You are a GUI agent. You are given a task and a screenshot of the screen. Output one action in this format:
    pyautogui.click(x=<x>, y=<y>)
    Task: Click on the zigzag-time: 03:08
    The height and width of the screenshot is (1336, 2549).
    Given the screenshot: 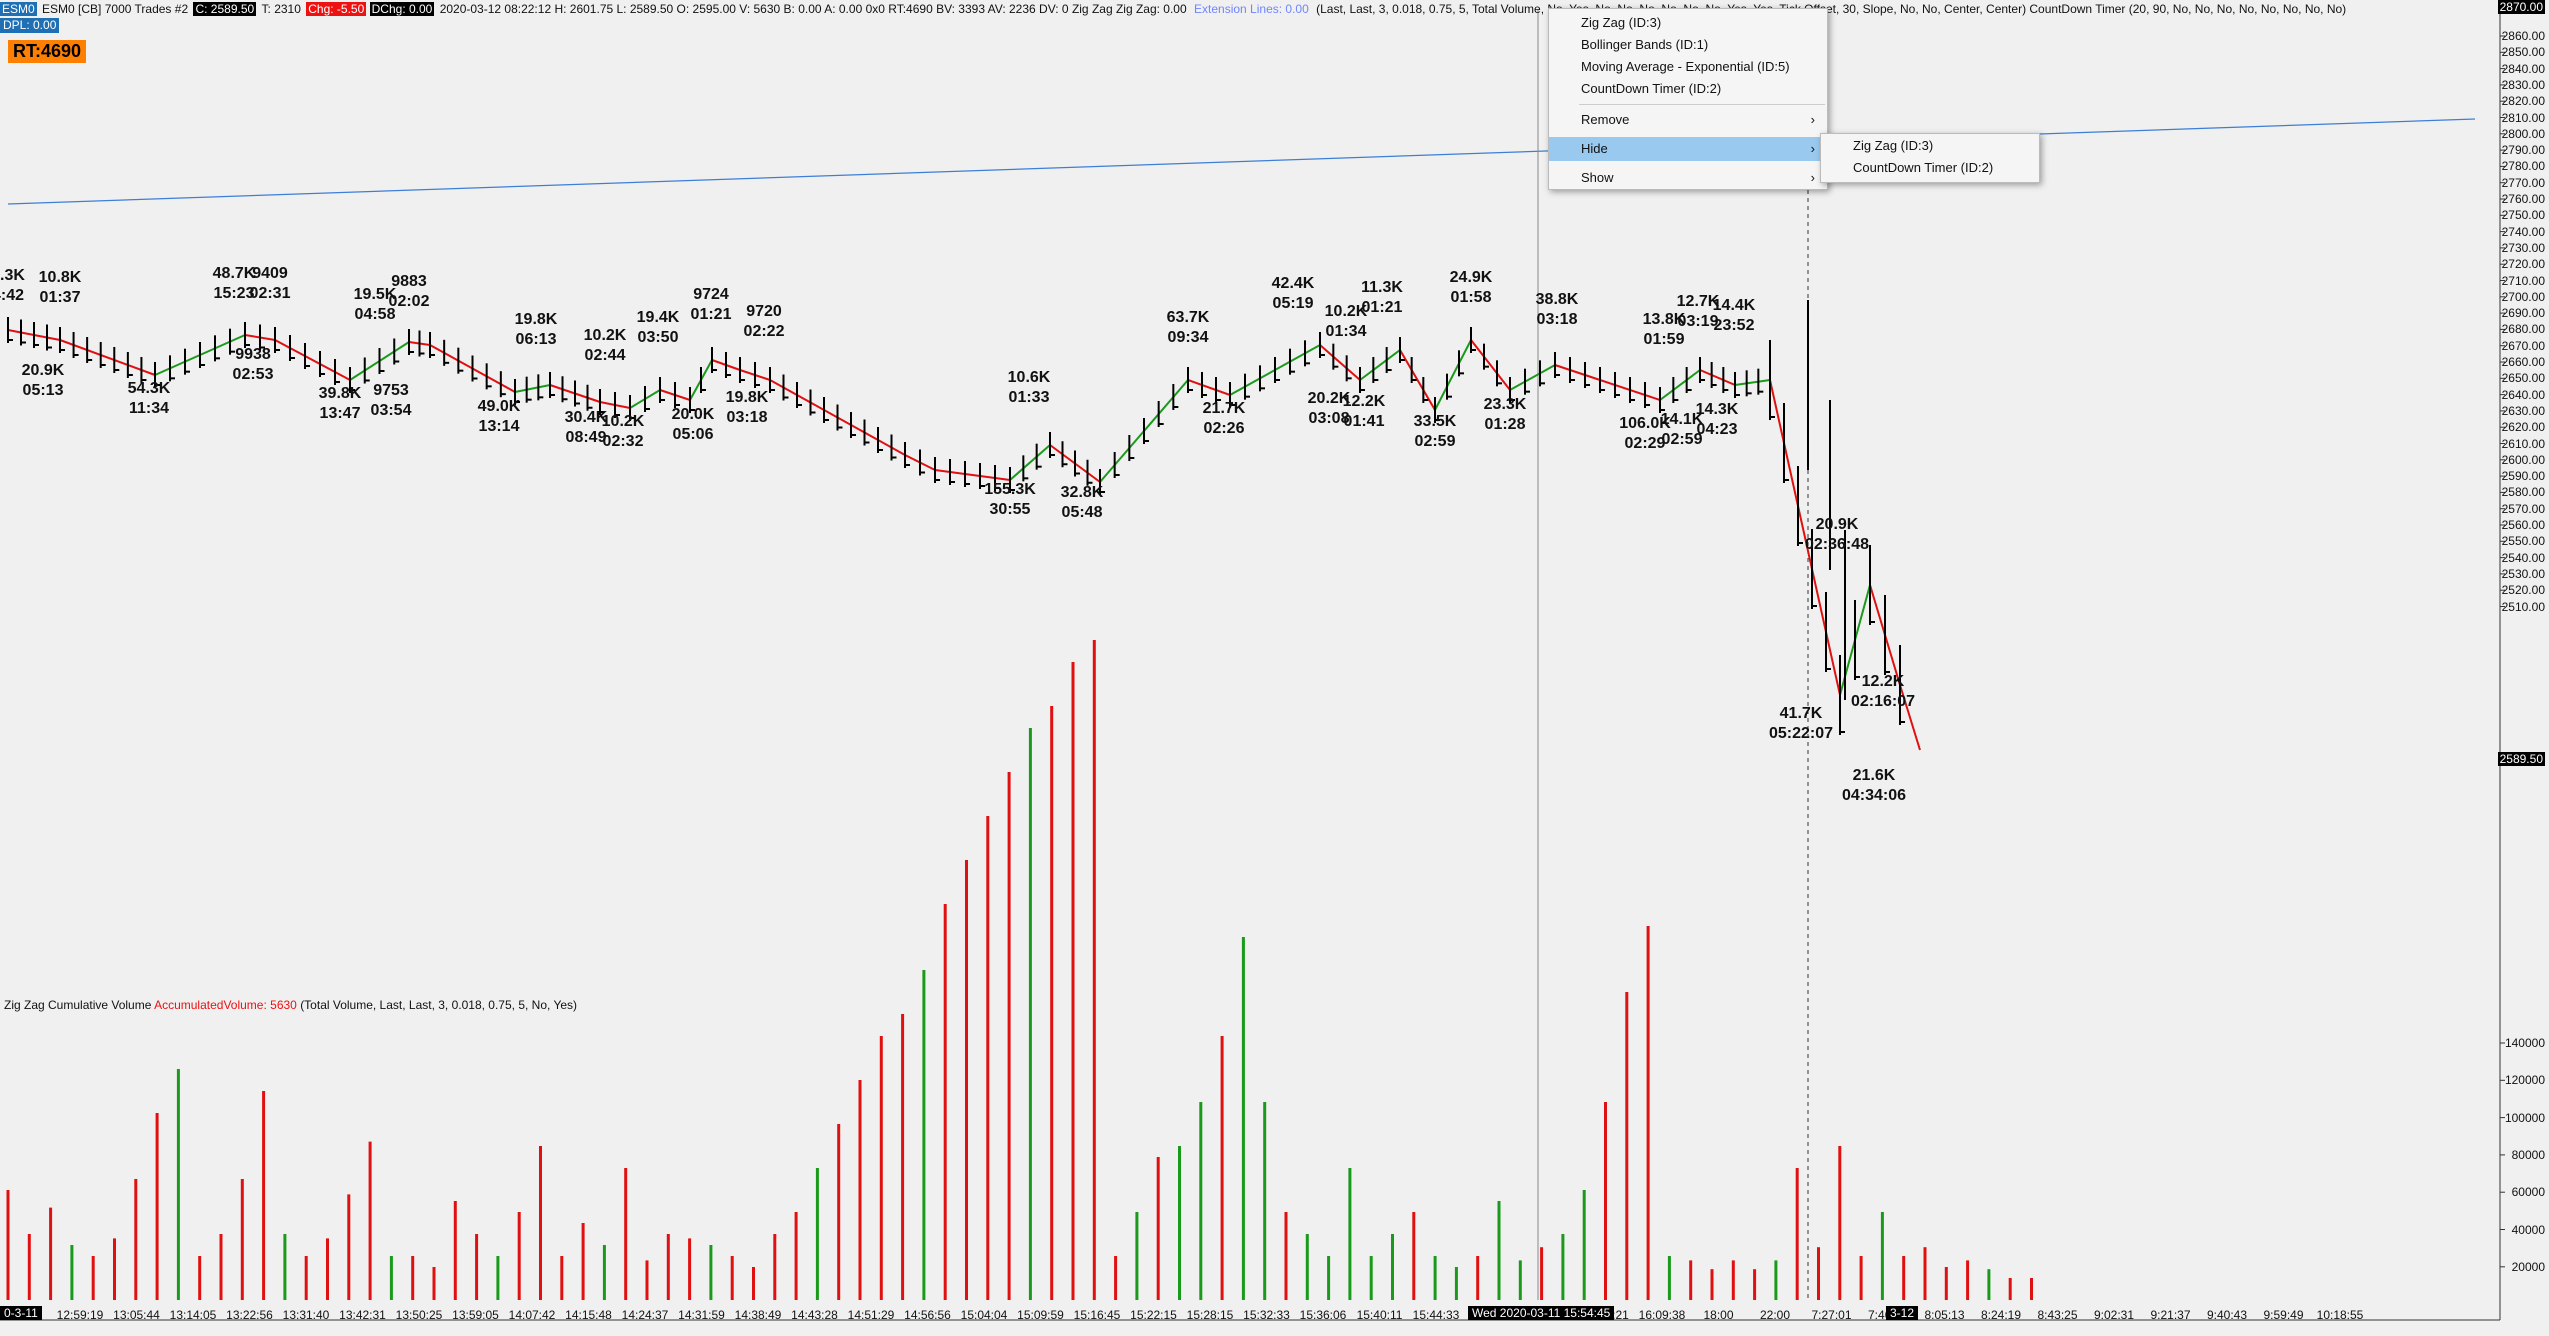 What is the action you would take?
    pyautogui.click(x=1329, y=418)
    